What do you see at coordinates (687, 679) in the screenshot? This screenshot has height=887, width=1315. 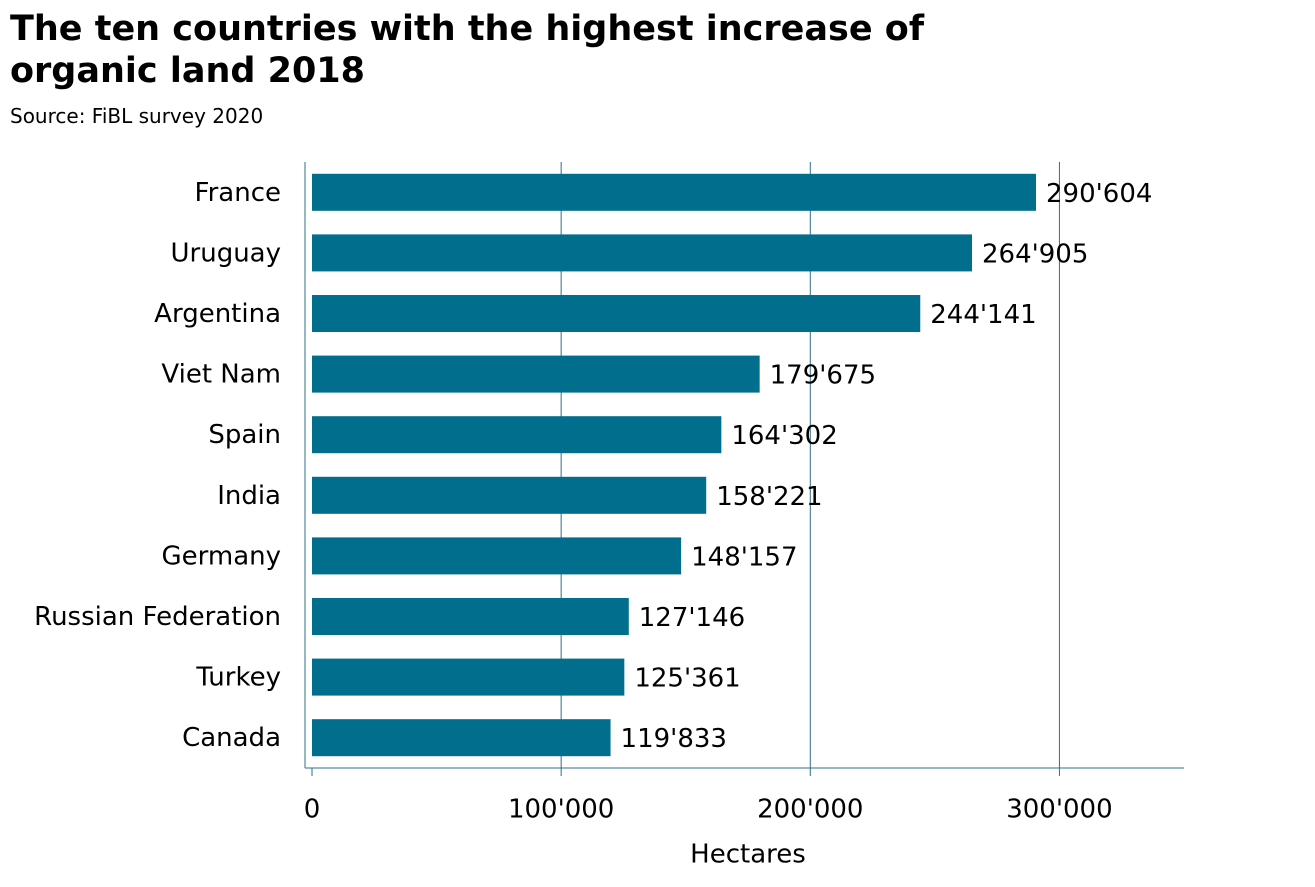 I see `value-label: 125'361` at bounding box center [687, 679].